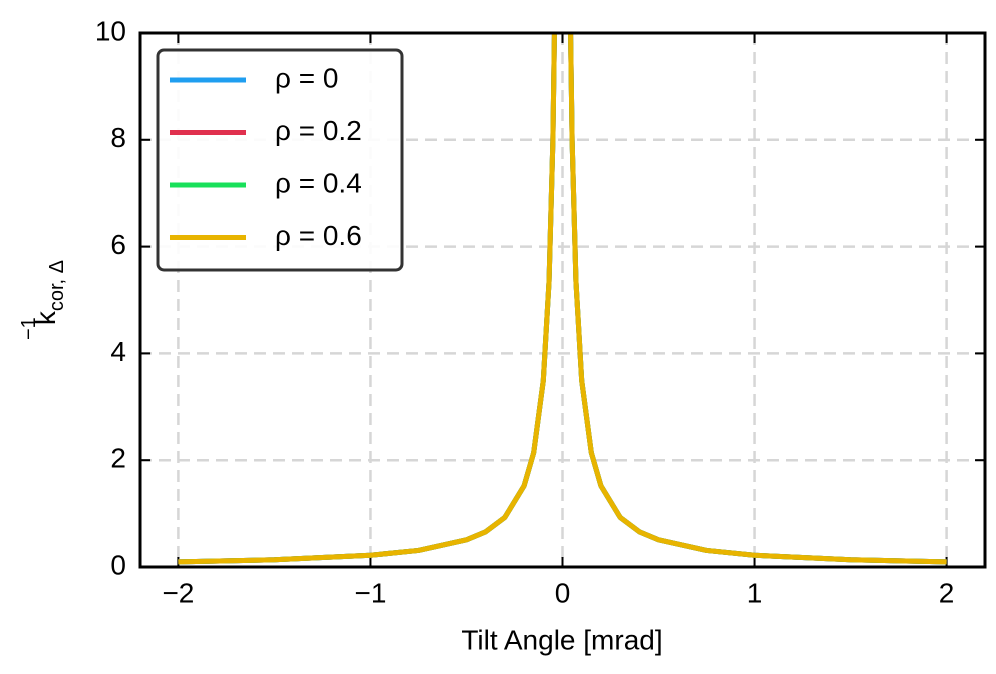  What do you see at coordinates (318, 182) in the screenshot?
I see `legend-label: ρ = 0.4` at bounding box center [318, 182].